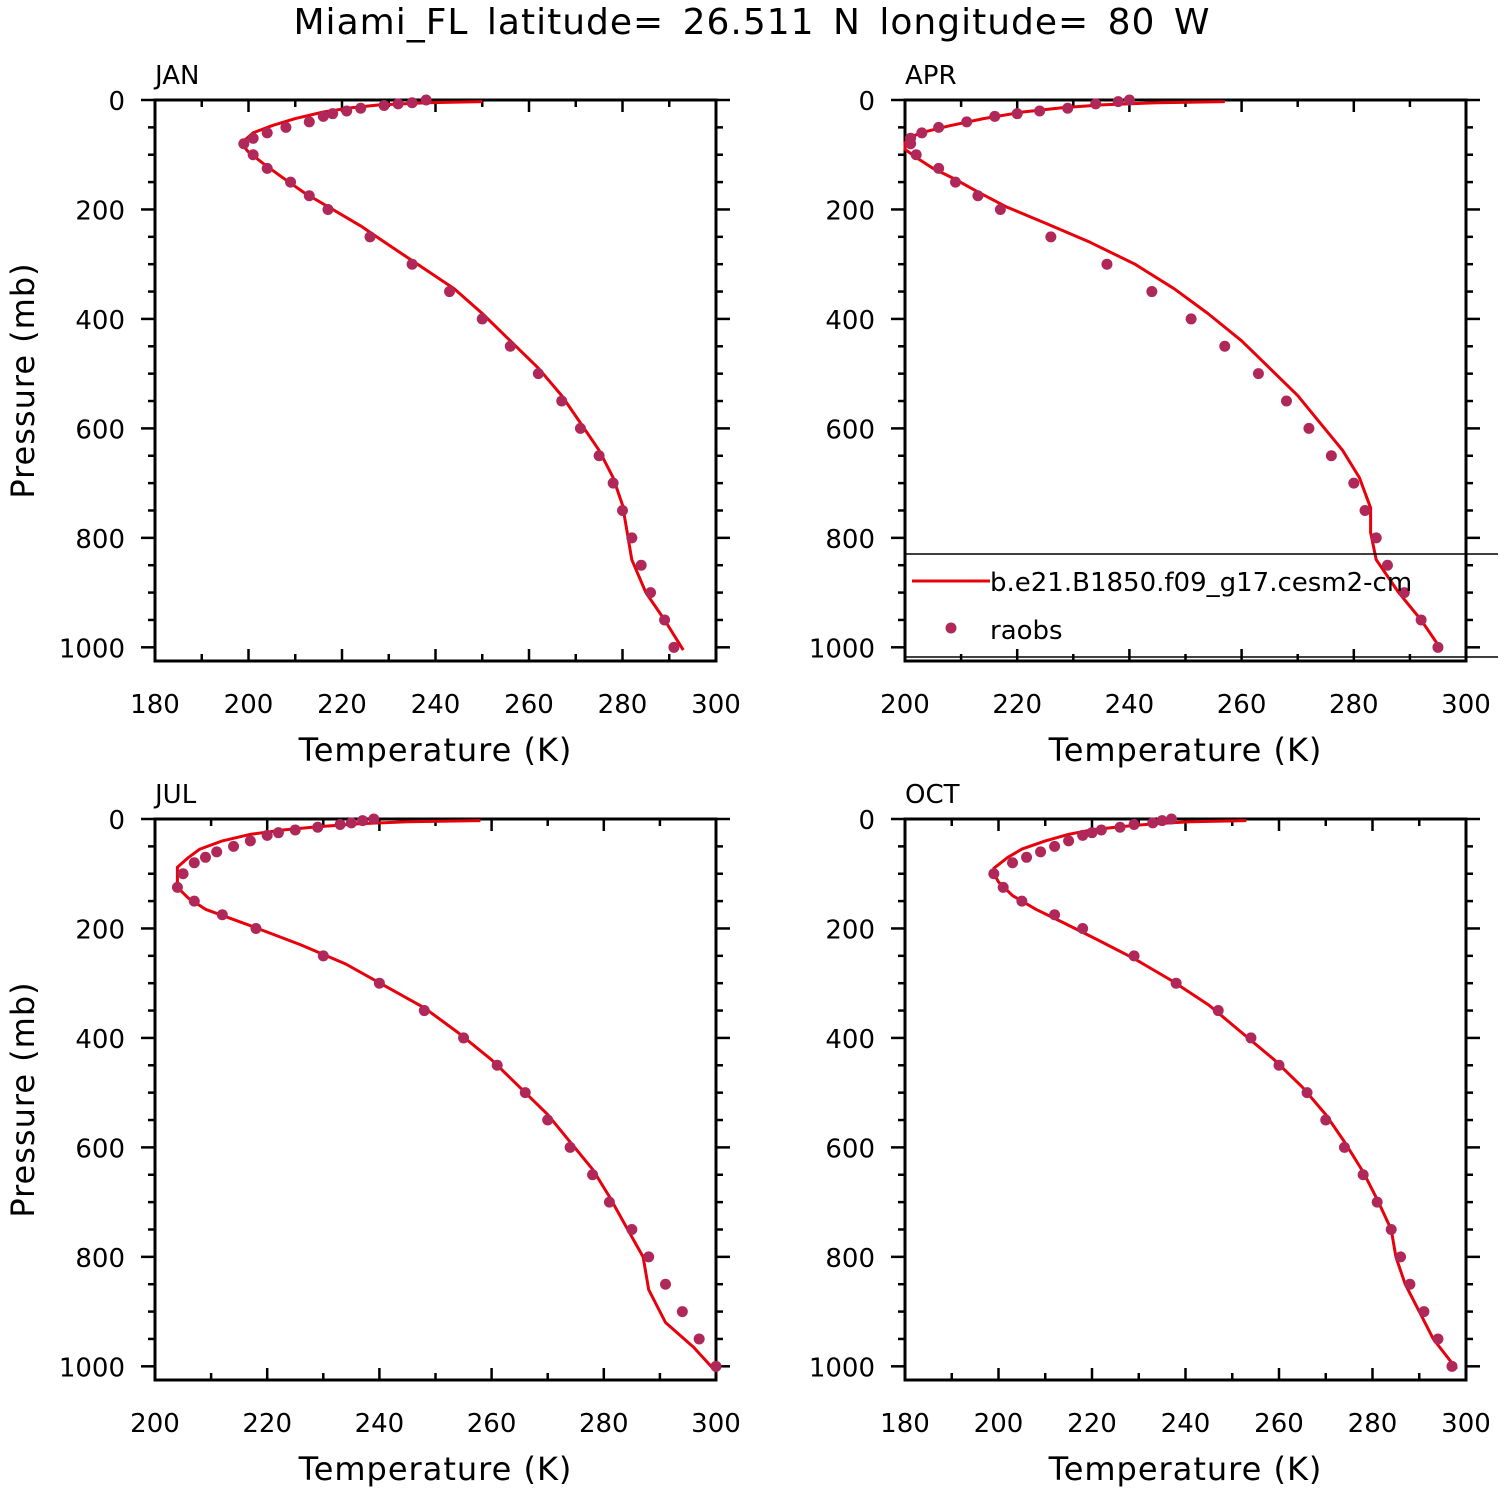 The height and width of the screenshot is (1492, 1504). What do you see at coordinates (100, 430) in the screenshot?
I see `y-tick-label: 600` at bounding box center [100, 430].